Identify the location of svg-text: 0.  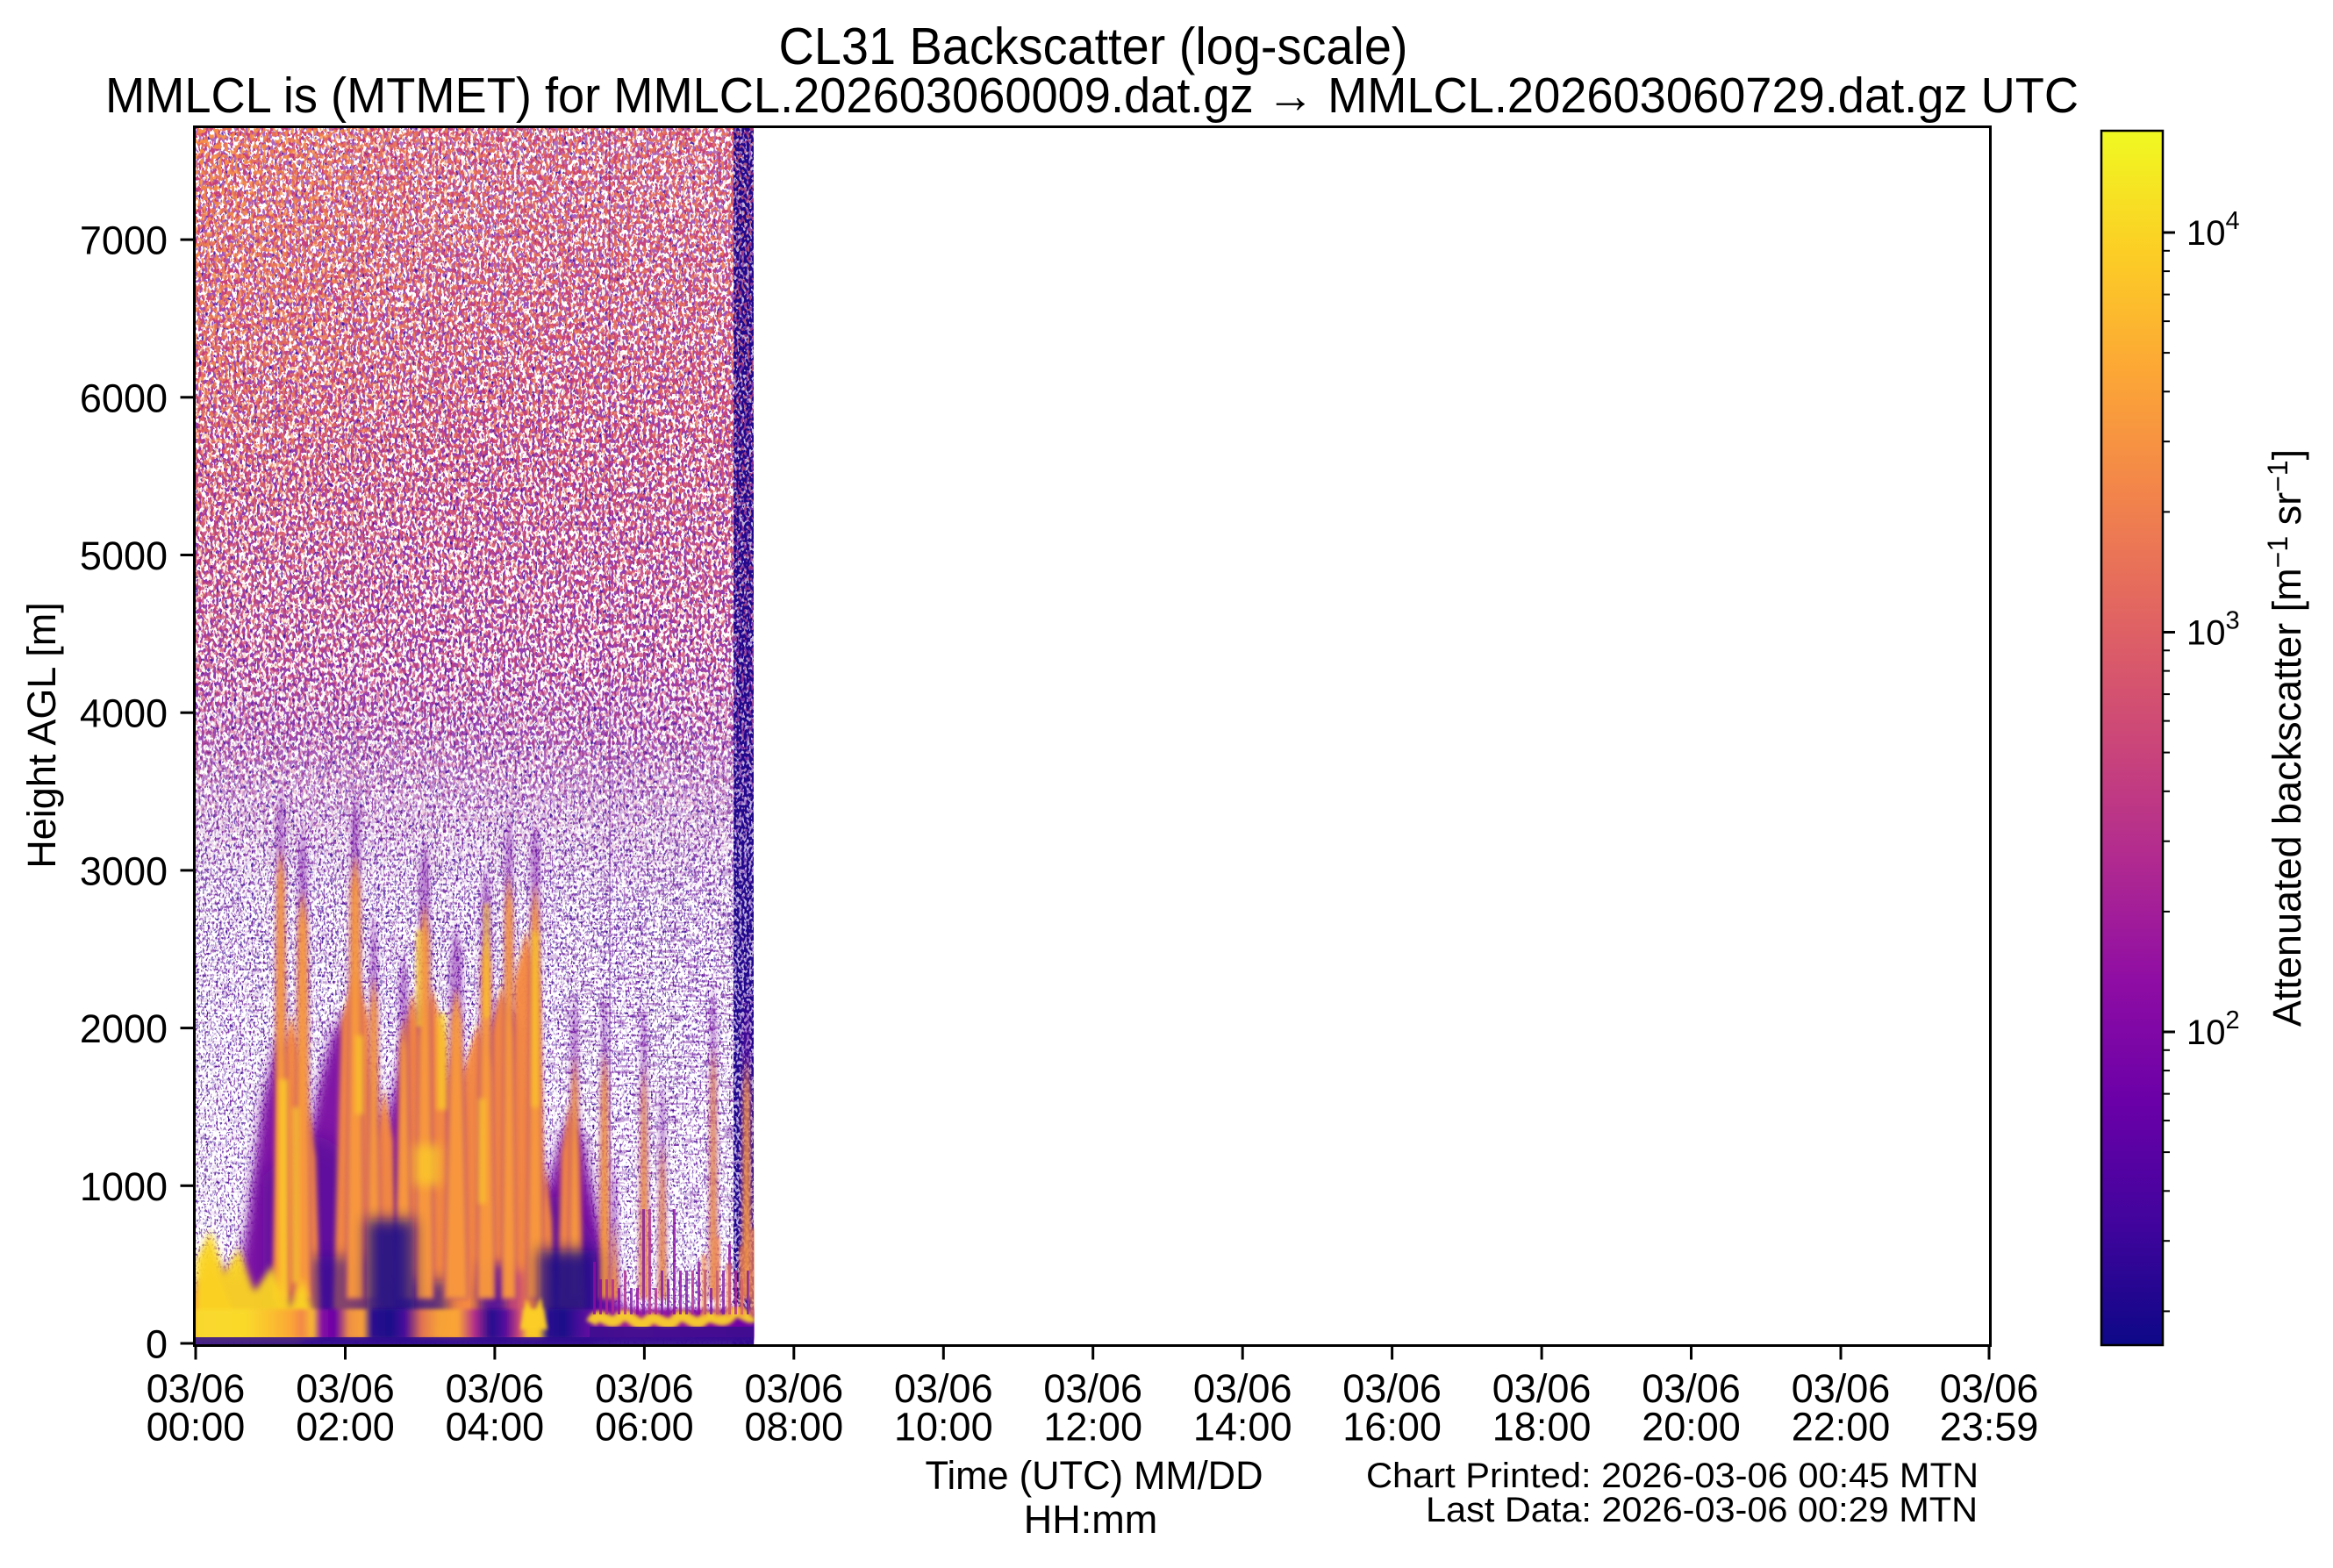
(157, 1344).